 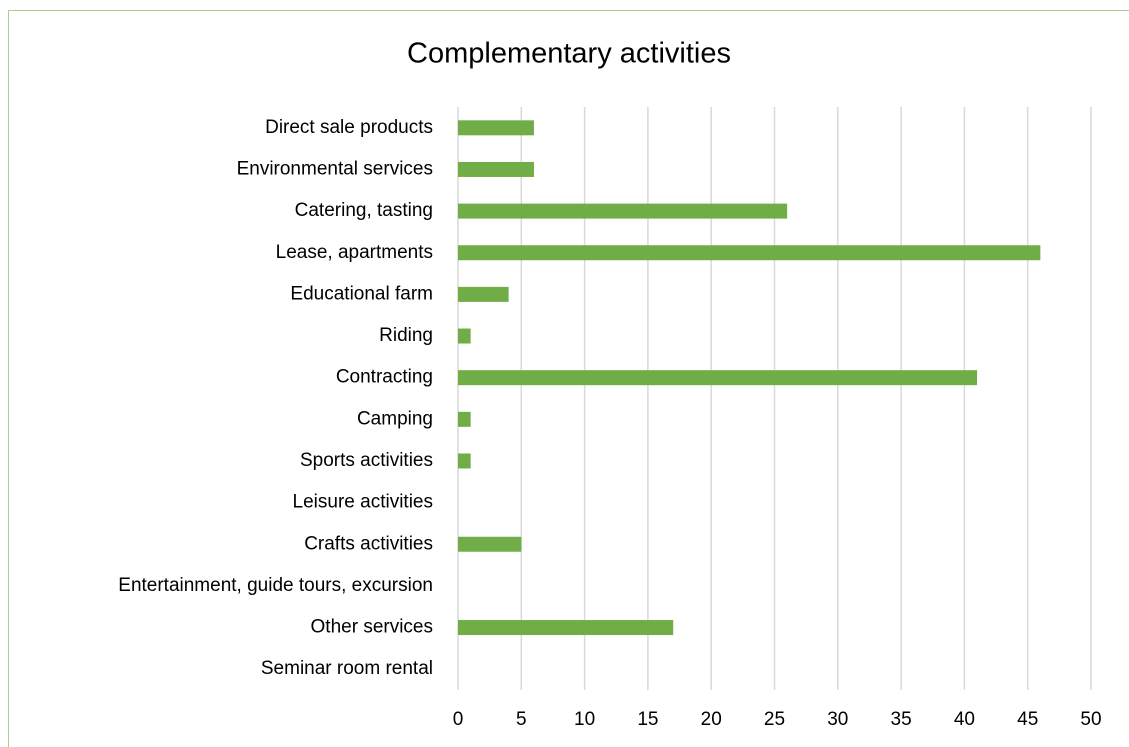 I want to click on x-tick-label: 45, so click(x=1027, y=719).